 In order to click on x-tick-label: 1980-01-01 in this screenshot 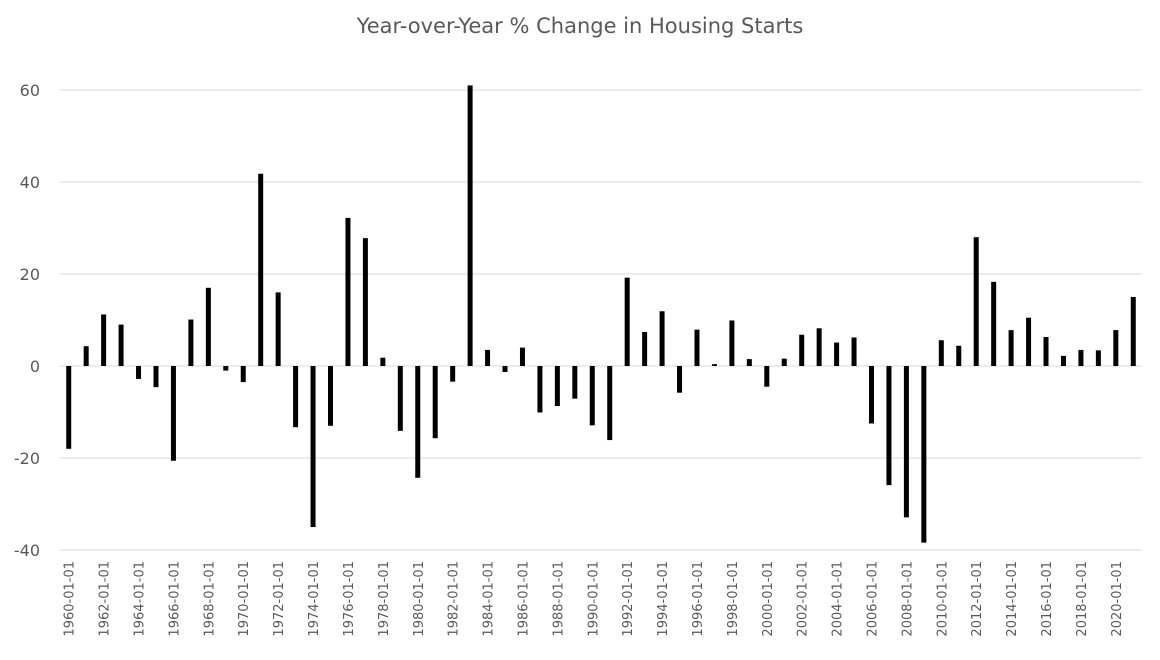, I will do `click(419, 599)`.